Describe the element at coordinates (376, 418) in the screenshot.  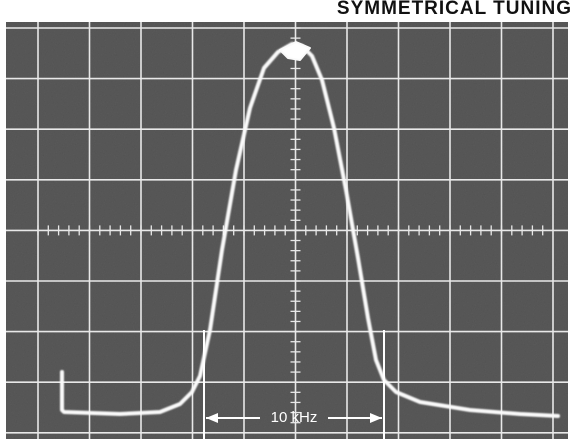
I see `arrow-right-head` at that location.